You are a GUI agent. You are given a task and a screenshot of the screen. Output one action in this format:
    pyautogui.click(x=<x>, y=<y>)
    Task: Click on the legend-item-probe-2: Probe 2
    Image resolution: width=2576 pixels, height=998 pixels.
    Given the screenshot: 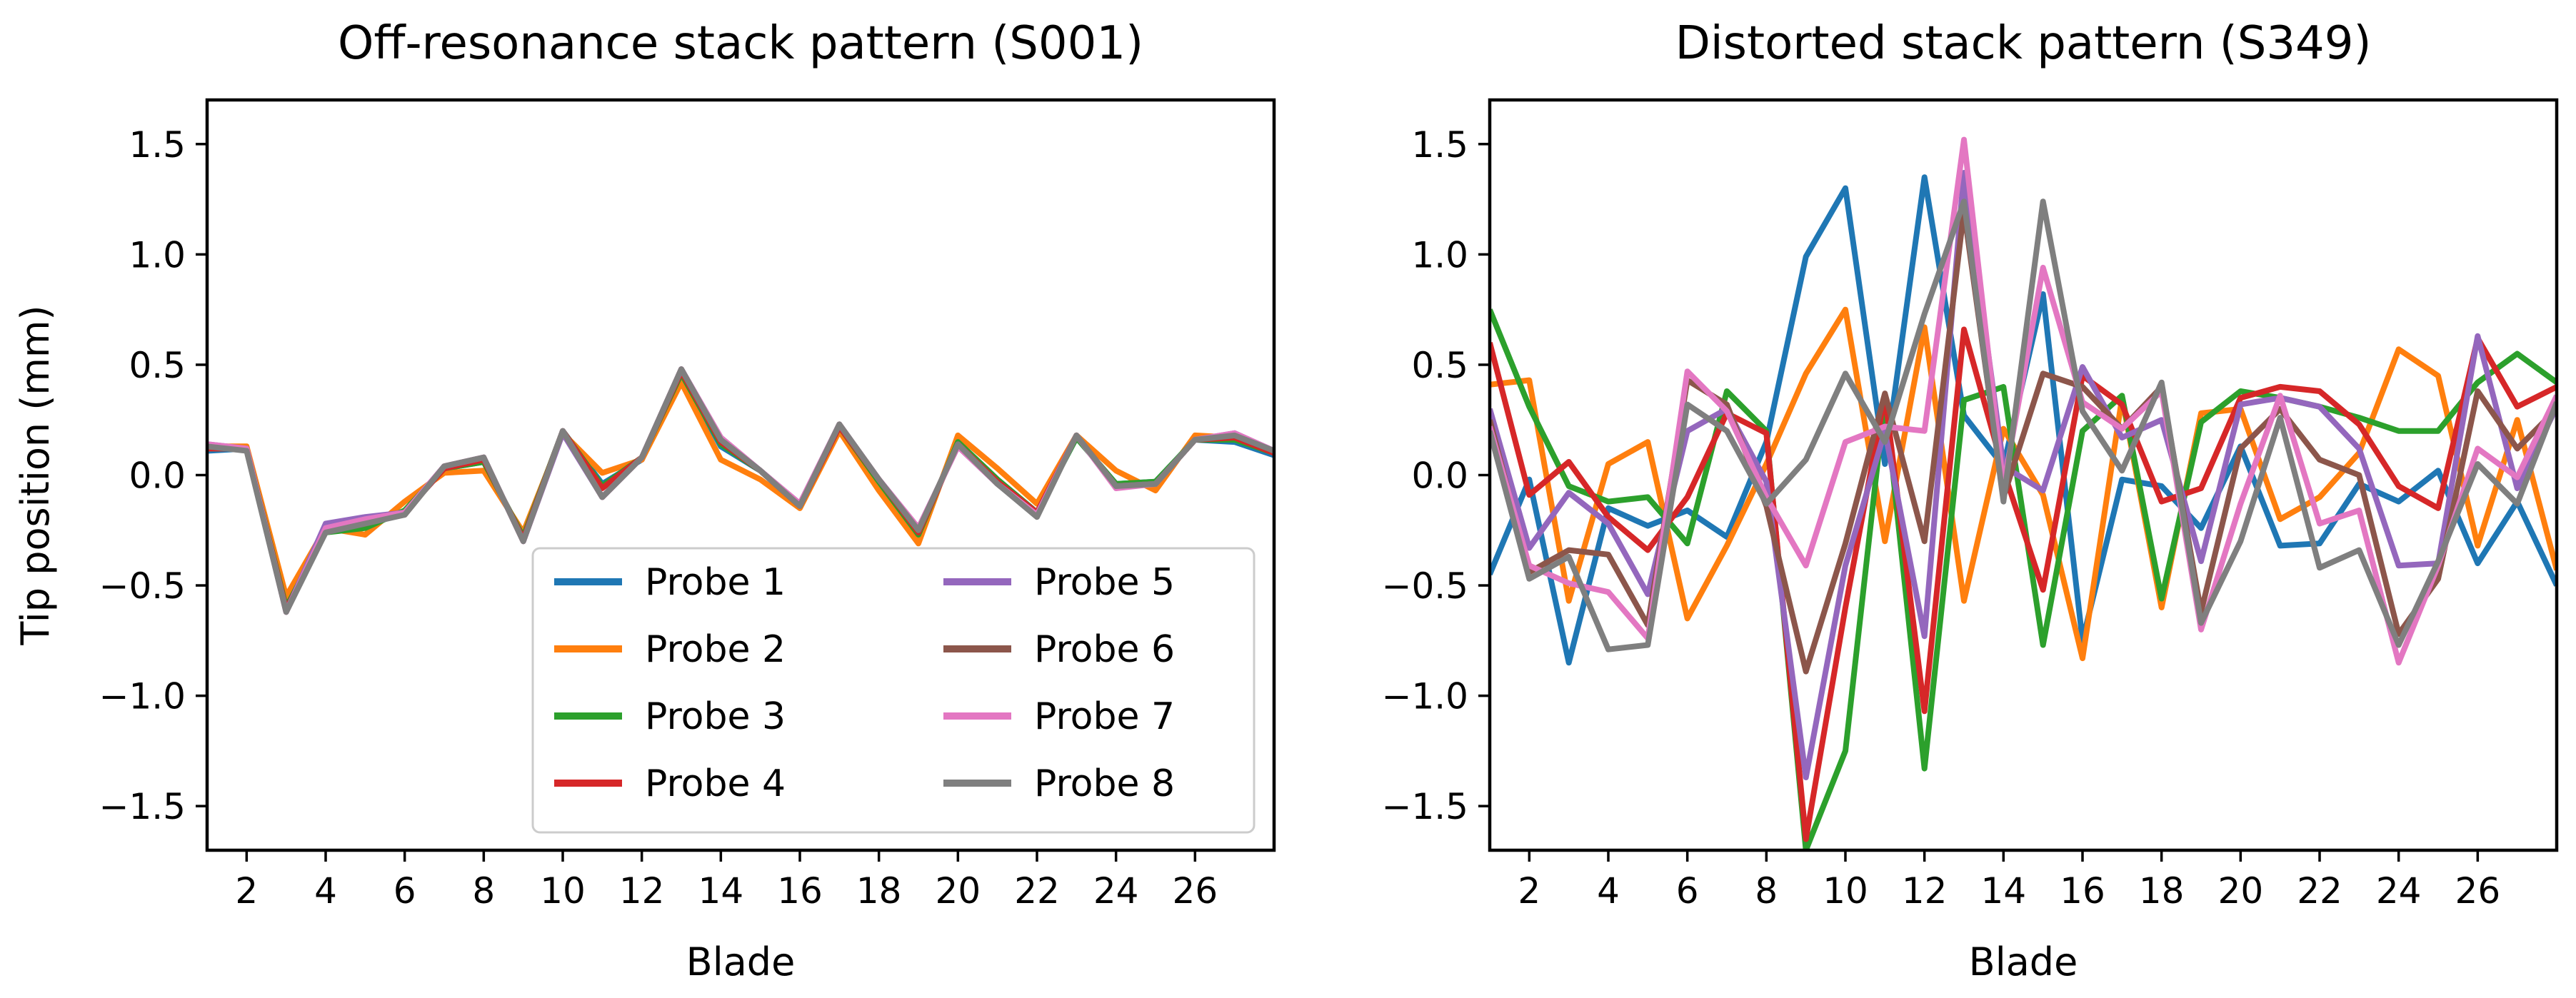 What is the action you would take?
    pyautogui.click(x=670, y=649)
    